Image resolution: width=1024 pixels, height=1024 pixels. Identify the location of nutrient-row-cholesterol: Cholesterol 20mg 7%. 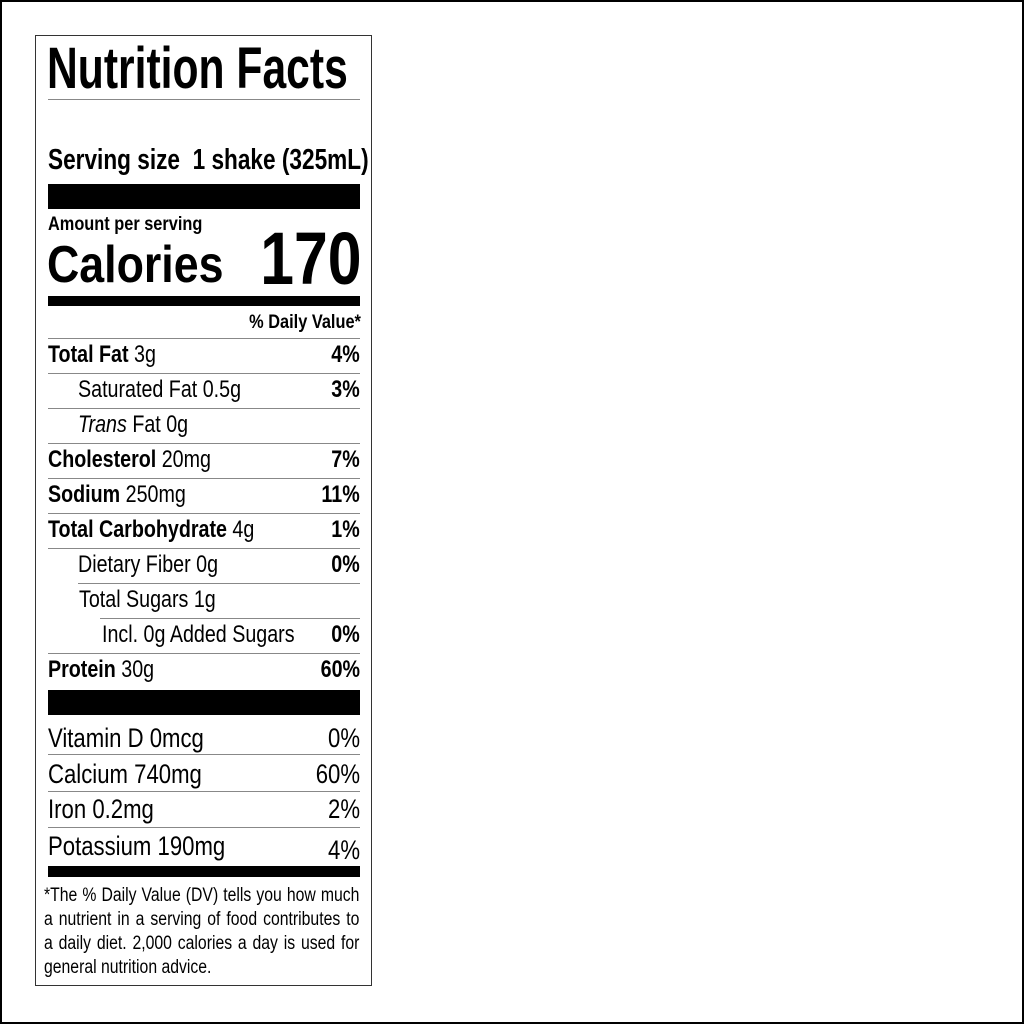
(204, 460).